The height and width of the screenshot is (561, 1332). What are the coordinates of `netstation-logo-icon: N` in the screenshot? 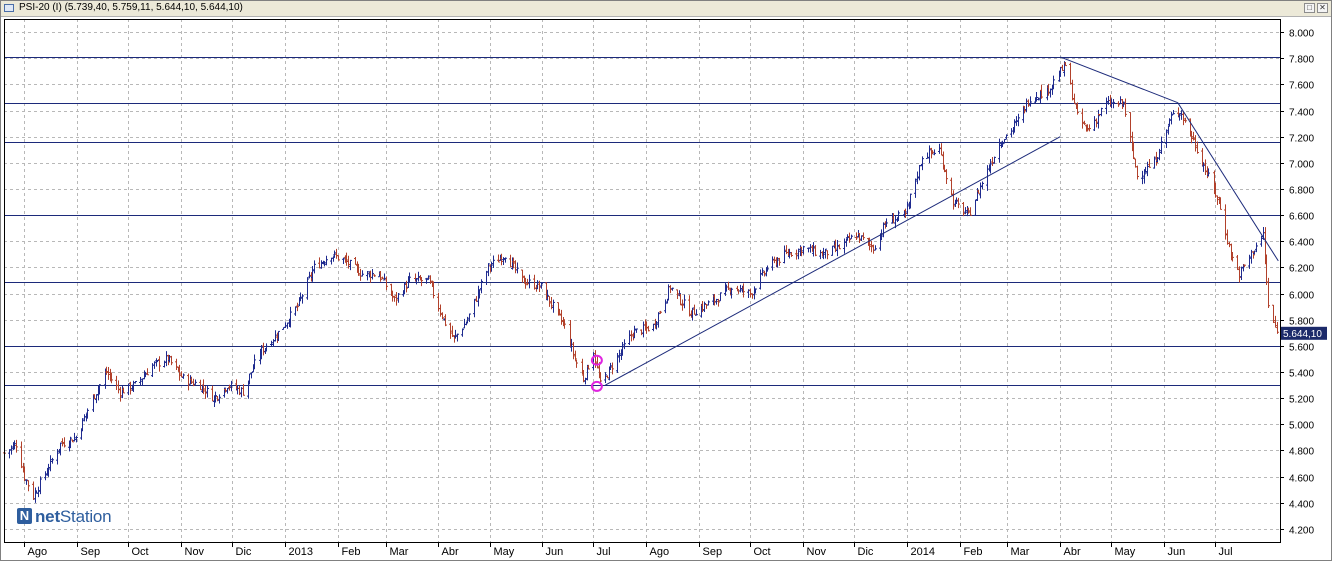 It's located at (24, 516).